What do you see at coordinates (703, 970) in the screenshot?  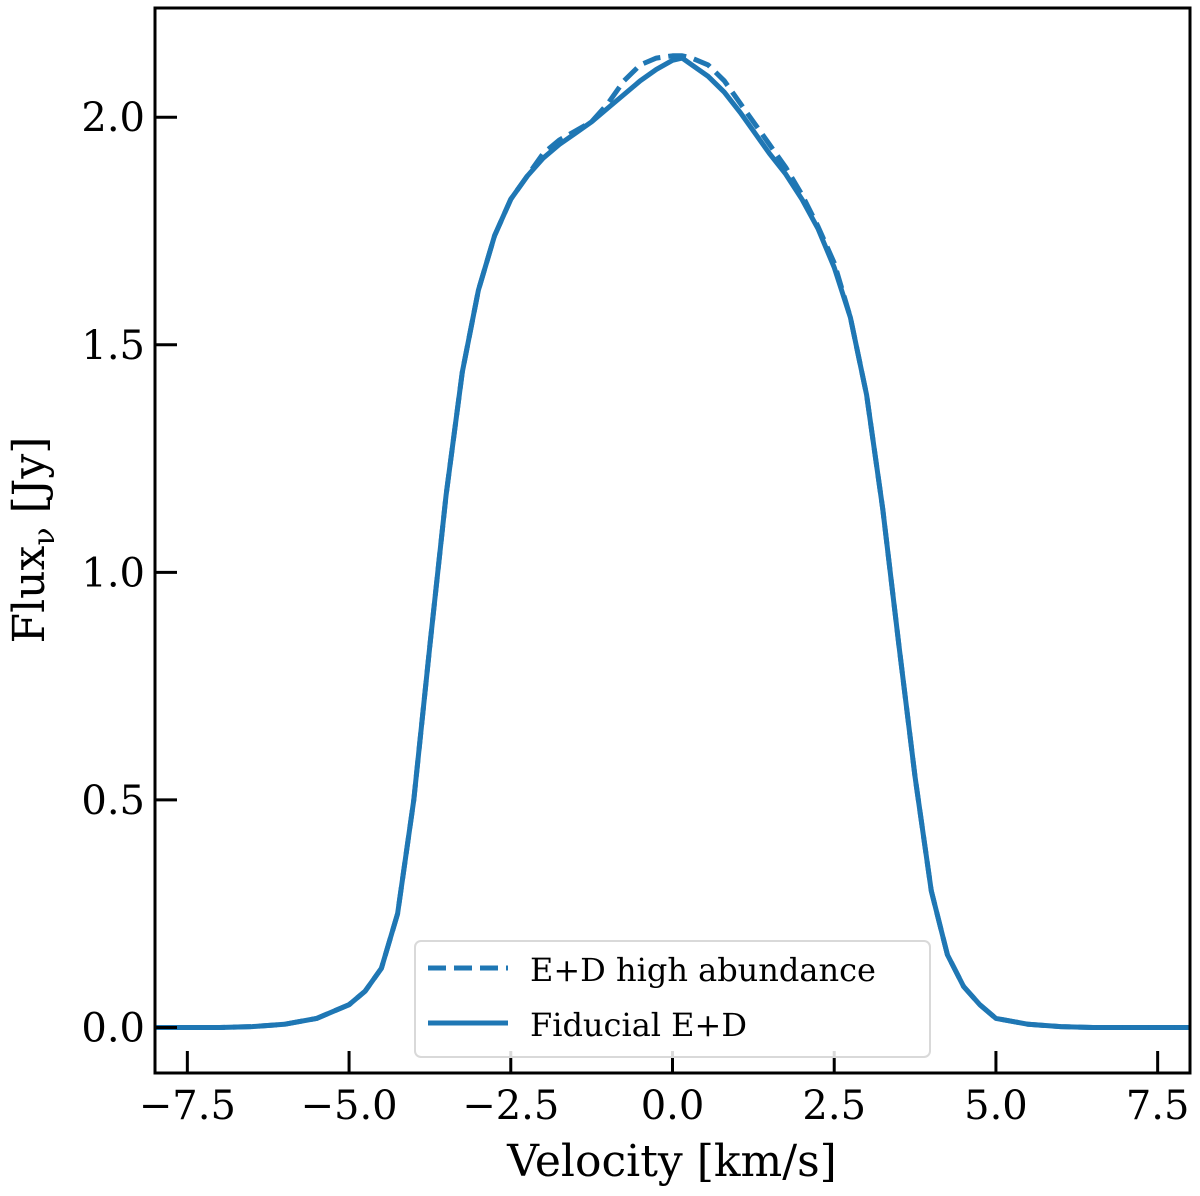 I see `legend-label-high-abundance: E+D high abundance` at bounding box center [703, 970].